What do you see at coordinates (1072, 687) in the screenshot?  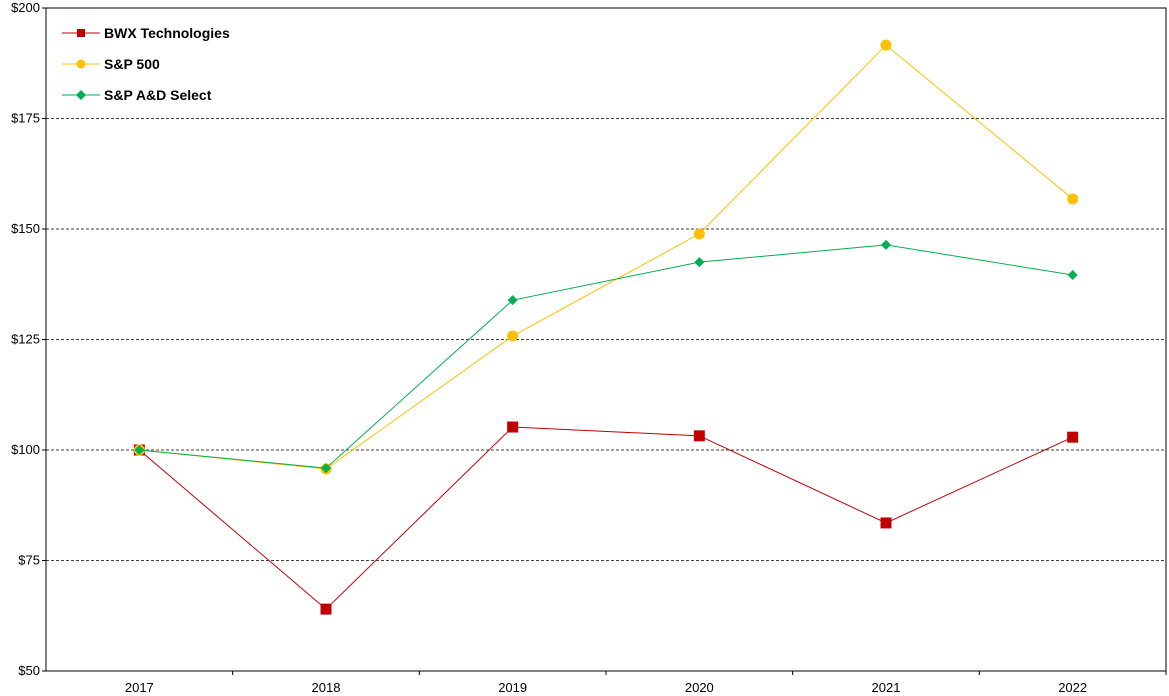 I see `x-tick-label: 2022` at bounding box center [1072, 687].